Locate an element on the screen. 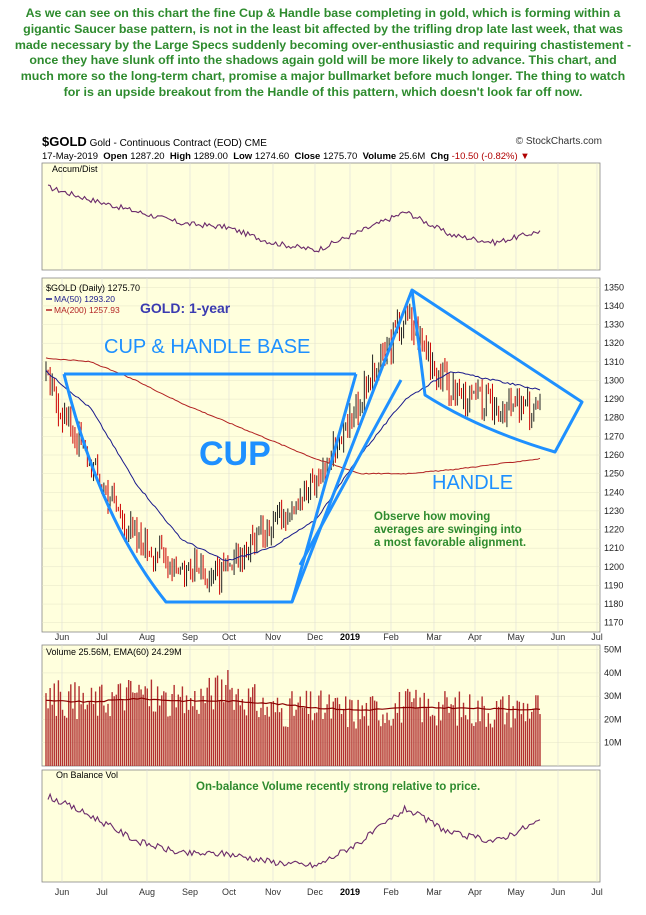  volume-value: 25.6M is located at coordinates (412, 156).